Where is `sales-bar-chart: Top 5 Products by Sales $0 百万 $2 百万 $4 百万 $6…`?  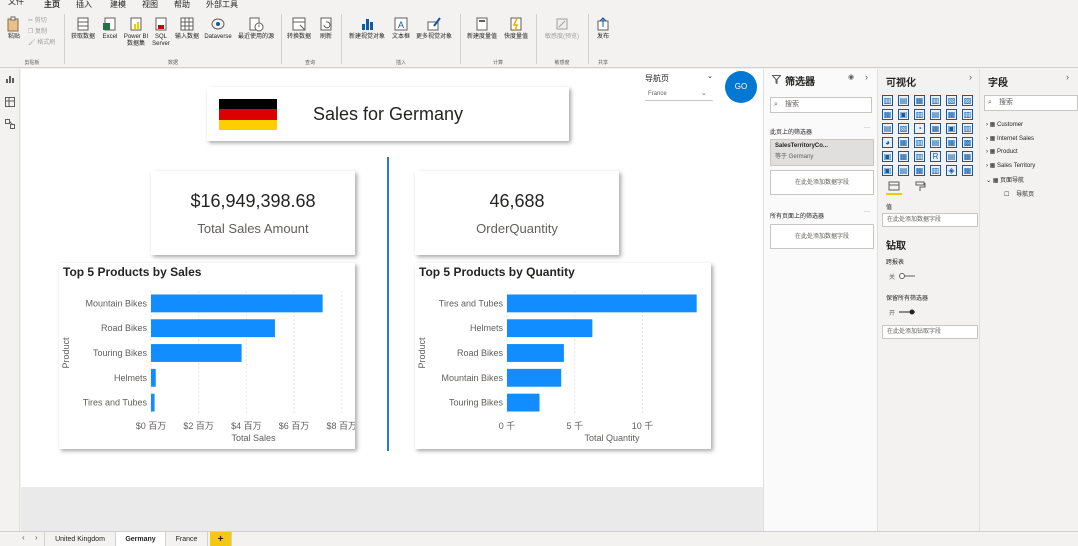
sales-bar-chart: Top 5 Products by Sales $0 百万 $2 百万 $4 百万 $6… is located at coordinates (208, 356).